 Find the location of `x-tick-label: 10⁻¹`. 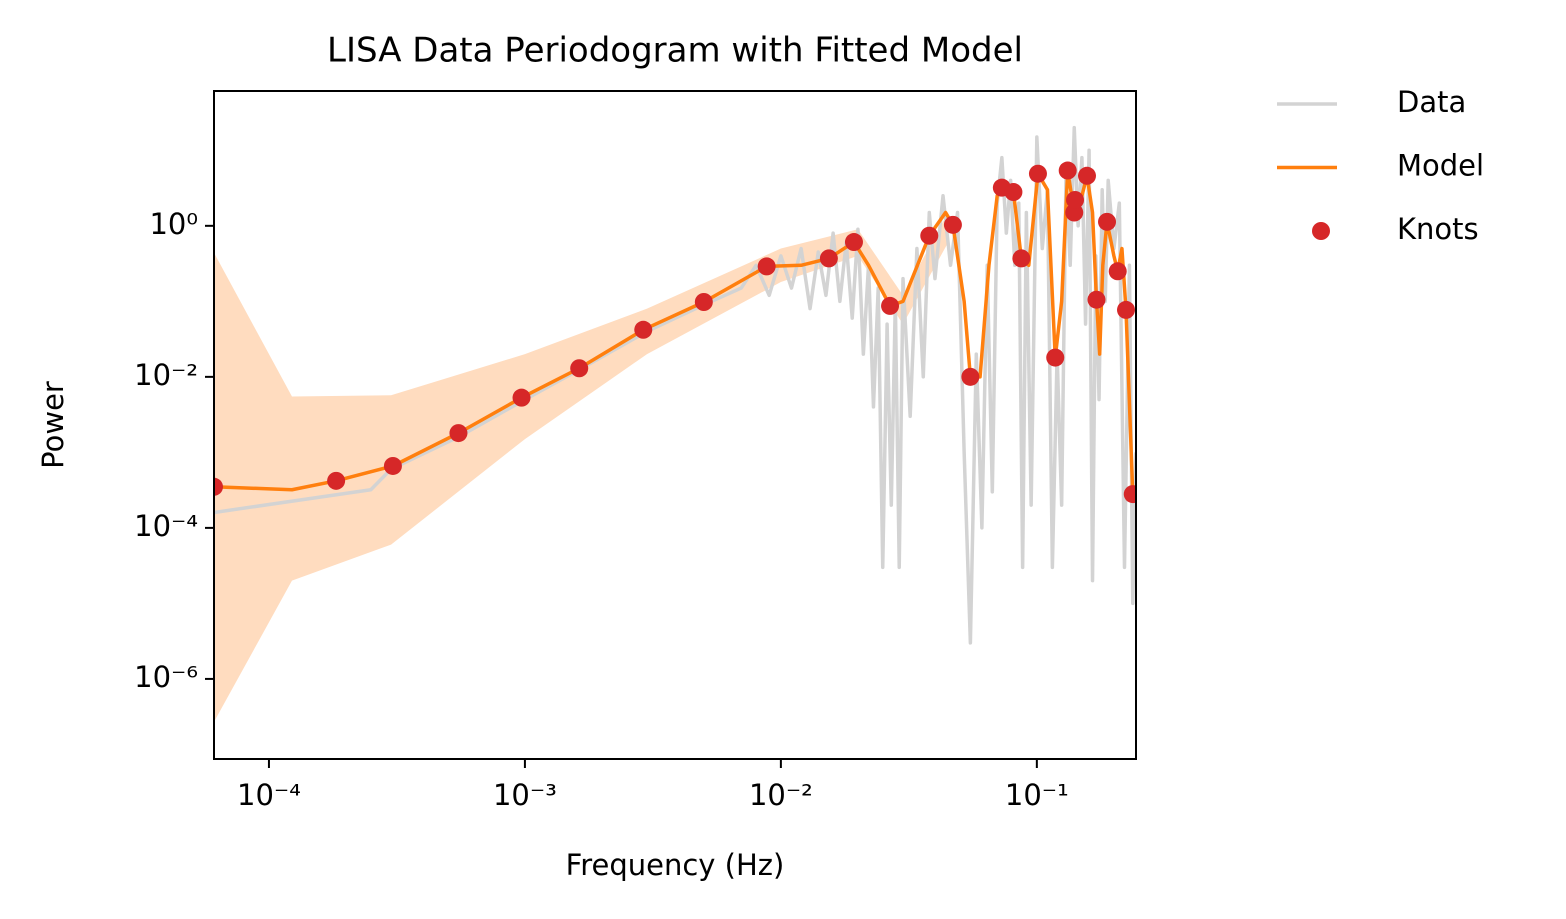

x-tick-label: 10⁻¹ is located at coordinates (1037, 795).